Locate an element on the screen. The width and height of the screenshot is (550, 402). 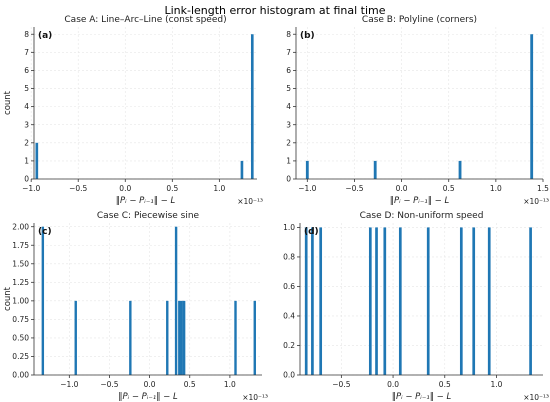
subplot-title: Case C: Piecewise sine is located at coordinates (148, 216).